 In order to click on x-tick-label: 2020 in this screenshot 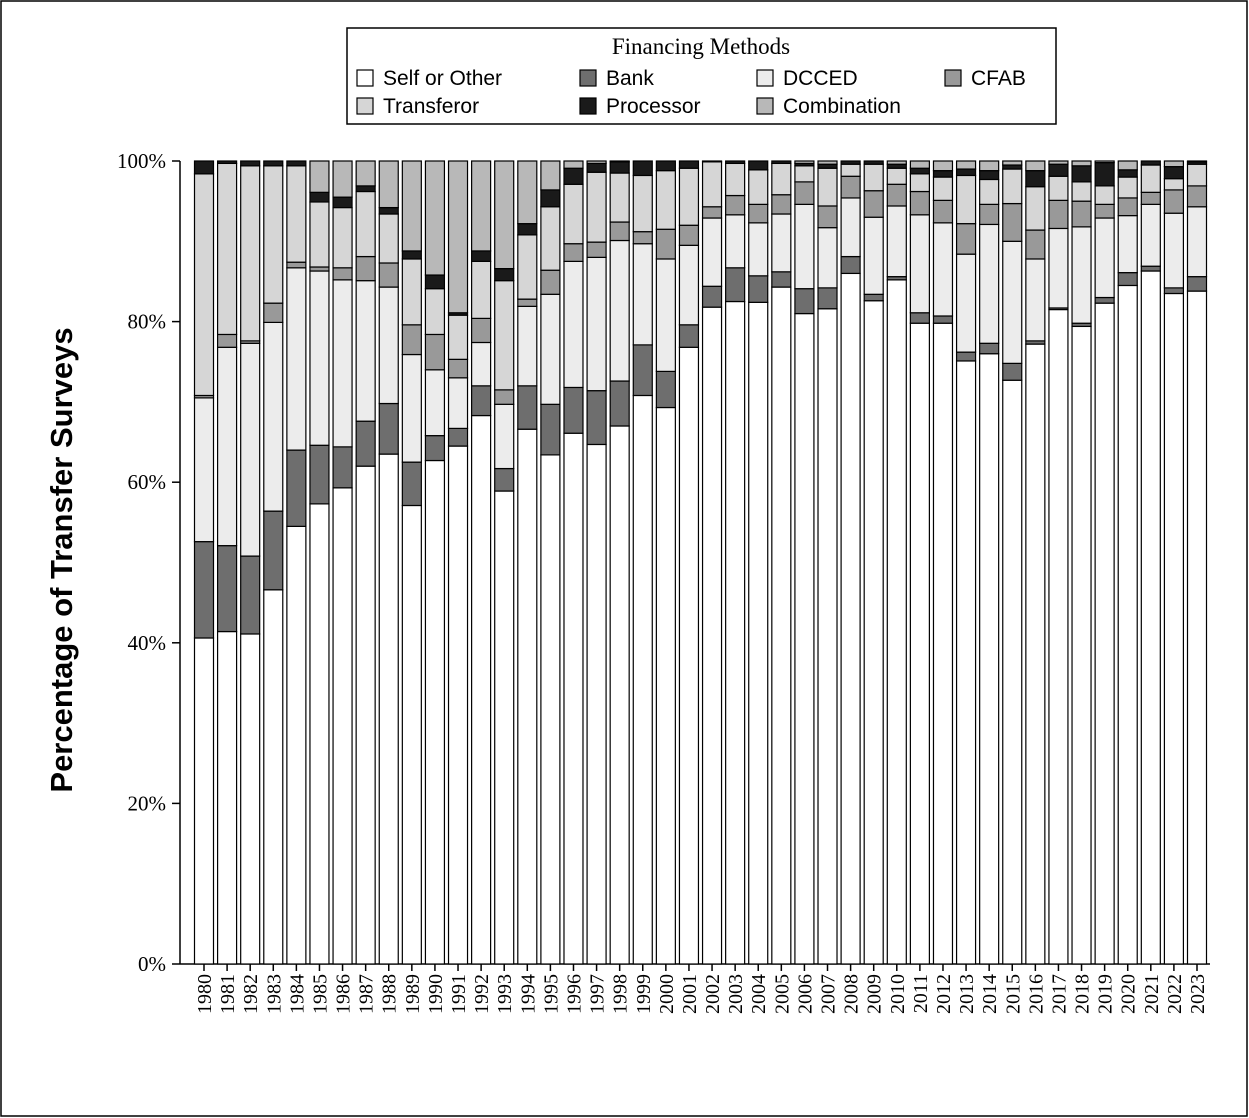, I will do `click(1129, 994)`.